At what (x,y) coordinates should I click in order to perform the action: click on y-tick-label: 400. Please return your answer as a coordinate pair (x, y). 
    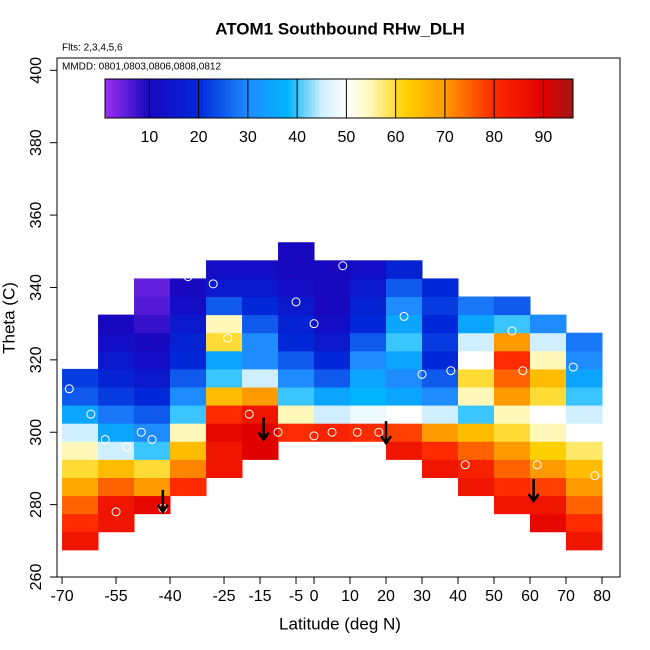
    Looking at the image, I should click on (36, 70).